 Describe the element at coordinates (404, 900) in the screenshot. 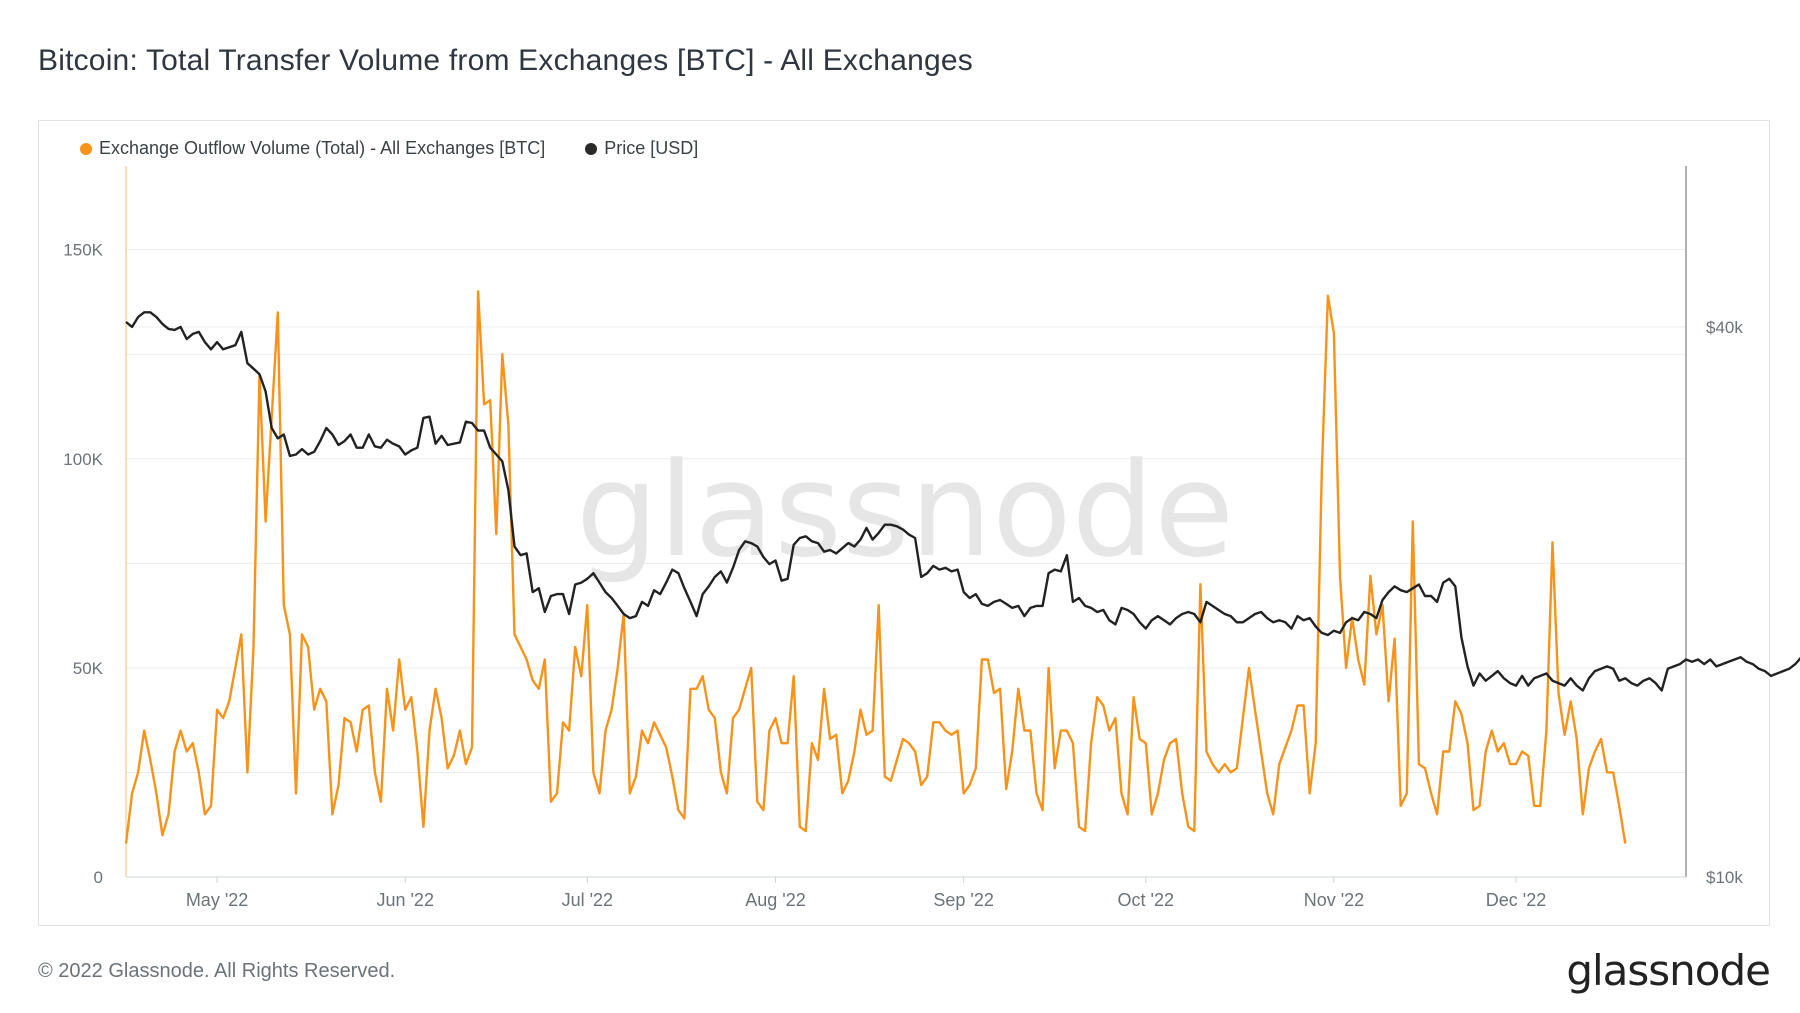

I see `x-tick-label: Jun '22` at that location.